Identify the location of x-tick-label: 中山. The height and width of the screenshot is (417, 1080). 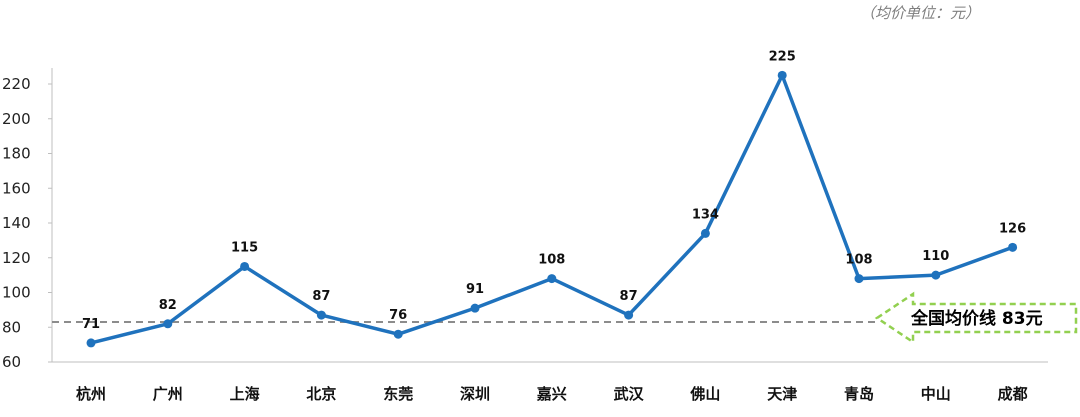
(936, 394).